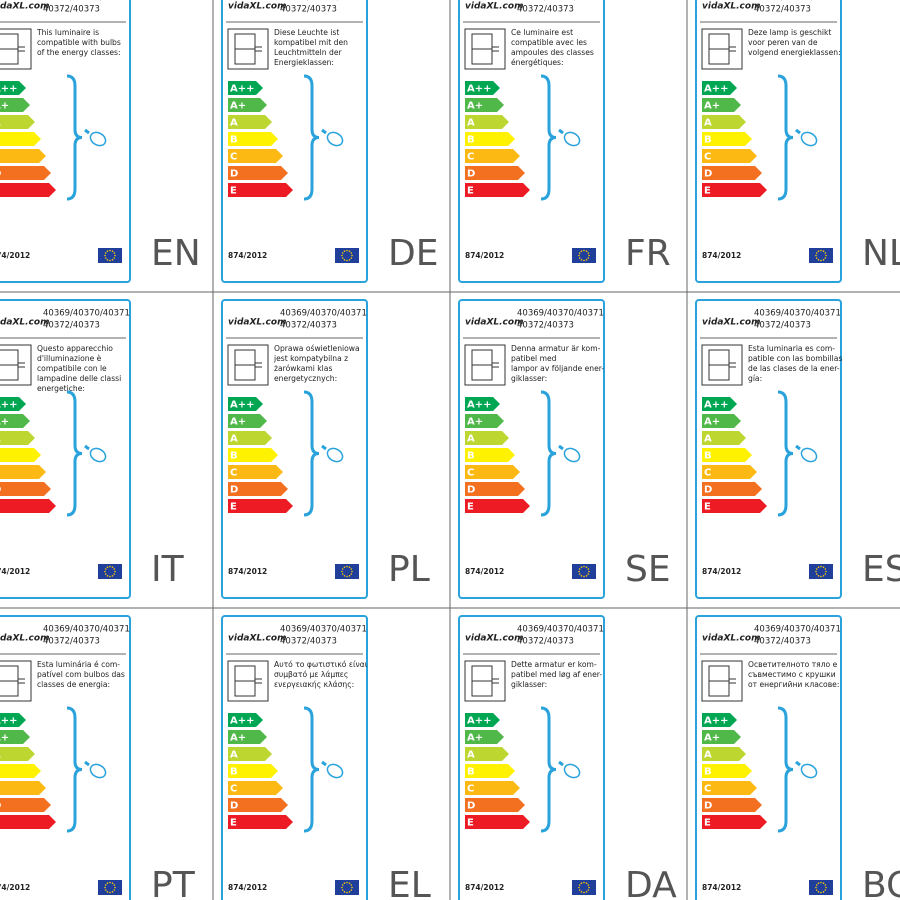  What do you see at coordinates (534, 358) in the screenshot?
I see `compatibility-text: patibel med` at bounding box center [534, 358].